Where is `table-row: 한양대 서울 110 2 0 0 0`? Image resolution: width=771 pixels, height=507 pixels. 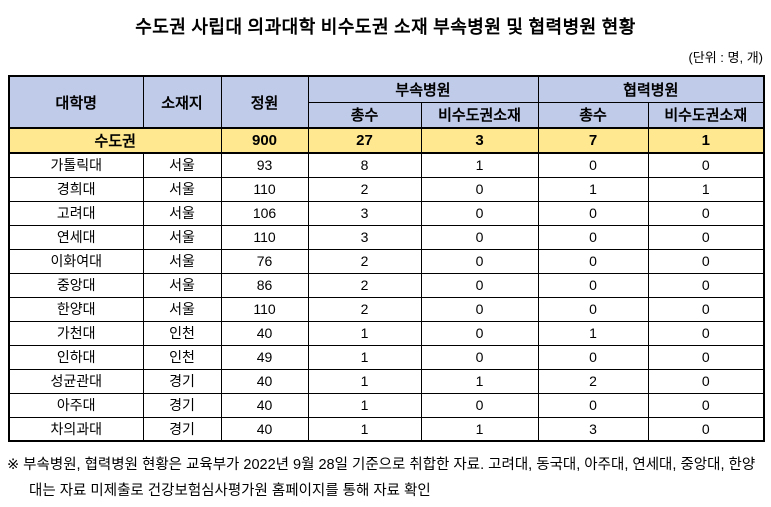
table-row: 한양대 서울 110 2 0 0 0 is located at coordinates (386, 309).